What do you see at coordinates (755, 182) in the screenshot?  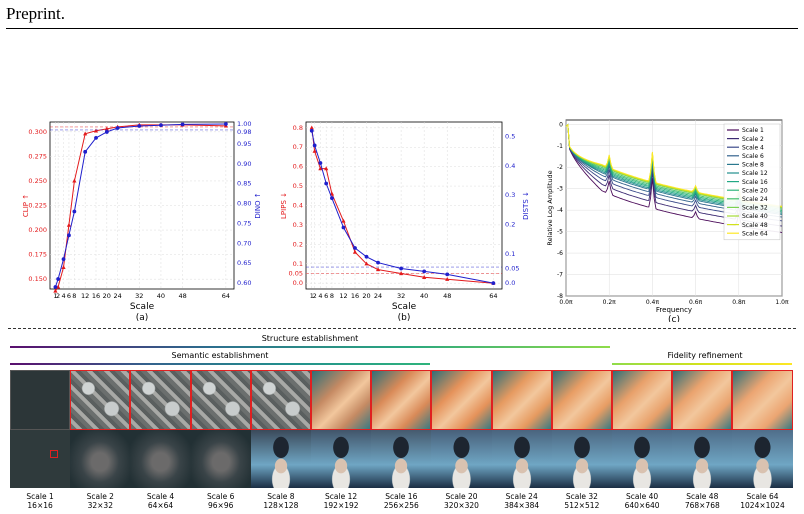 I see `legend-label: Scale 16` at bounding box center [755, 182].